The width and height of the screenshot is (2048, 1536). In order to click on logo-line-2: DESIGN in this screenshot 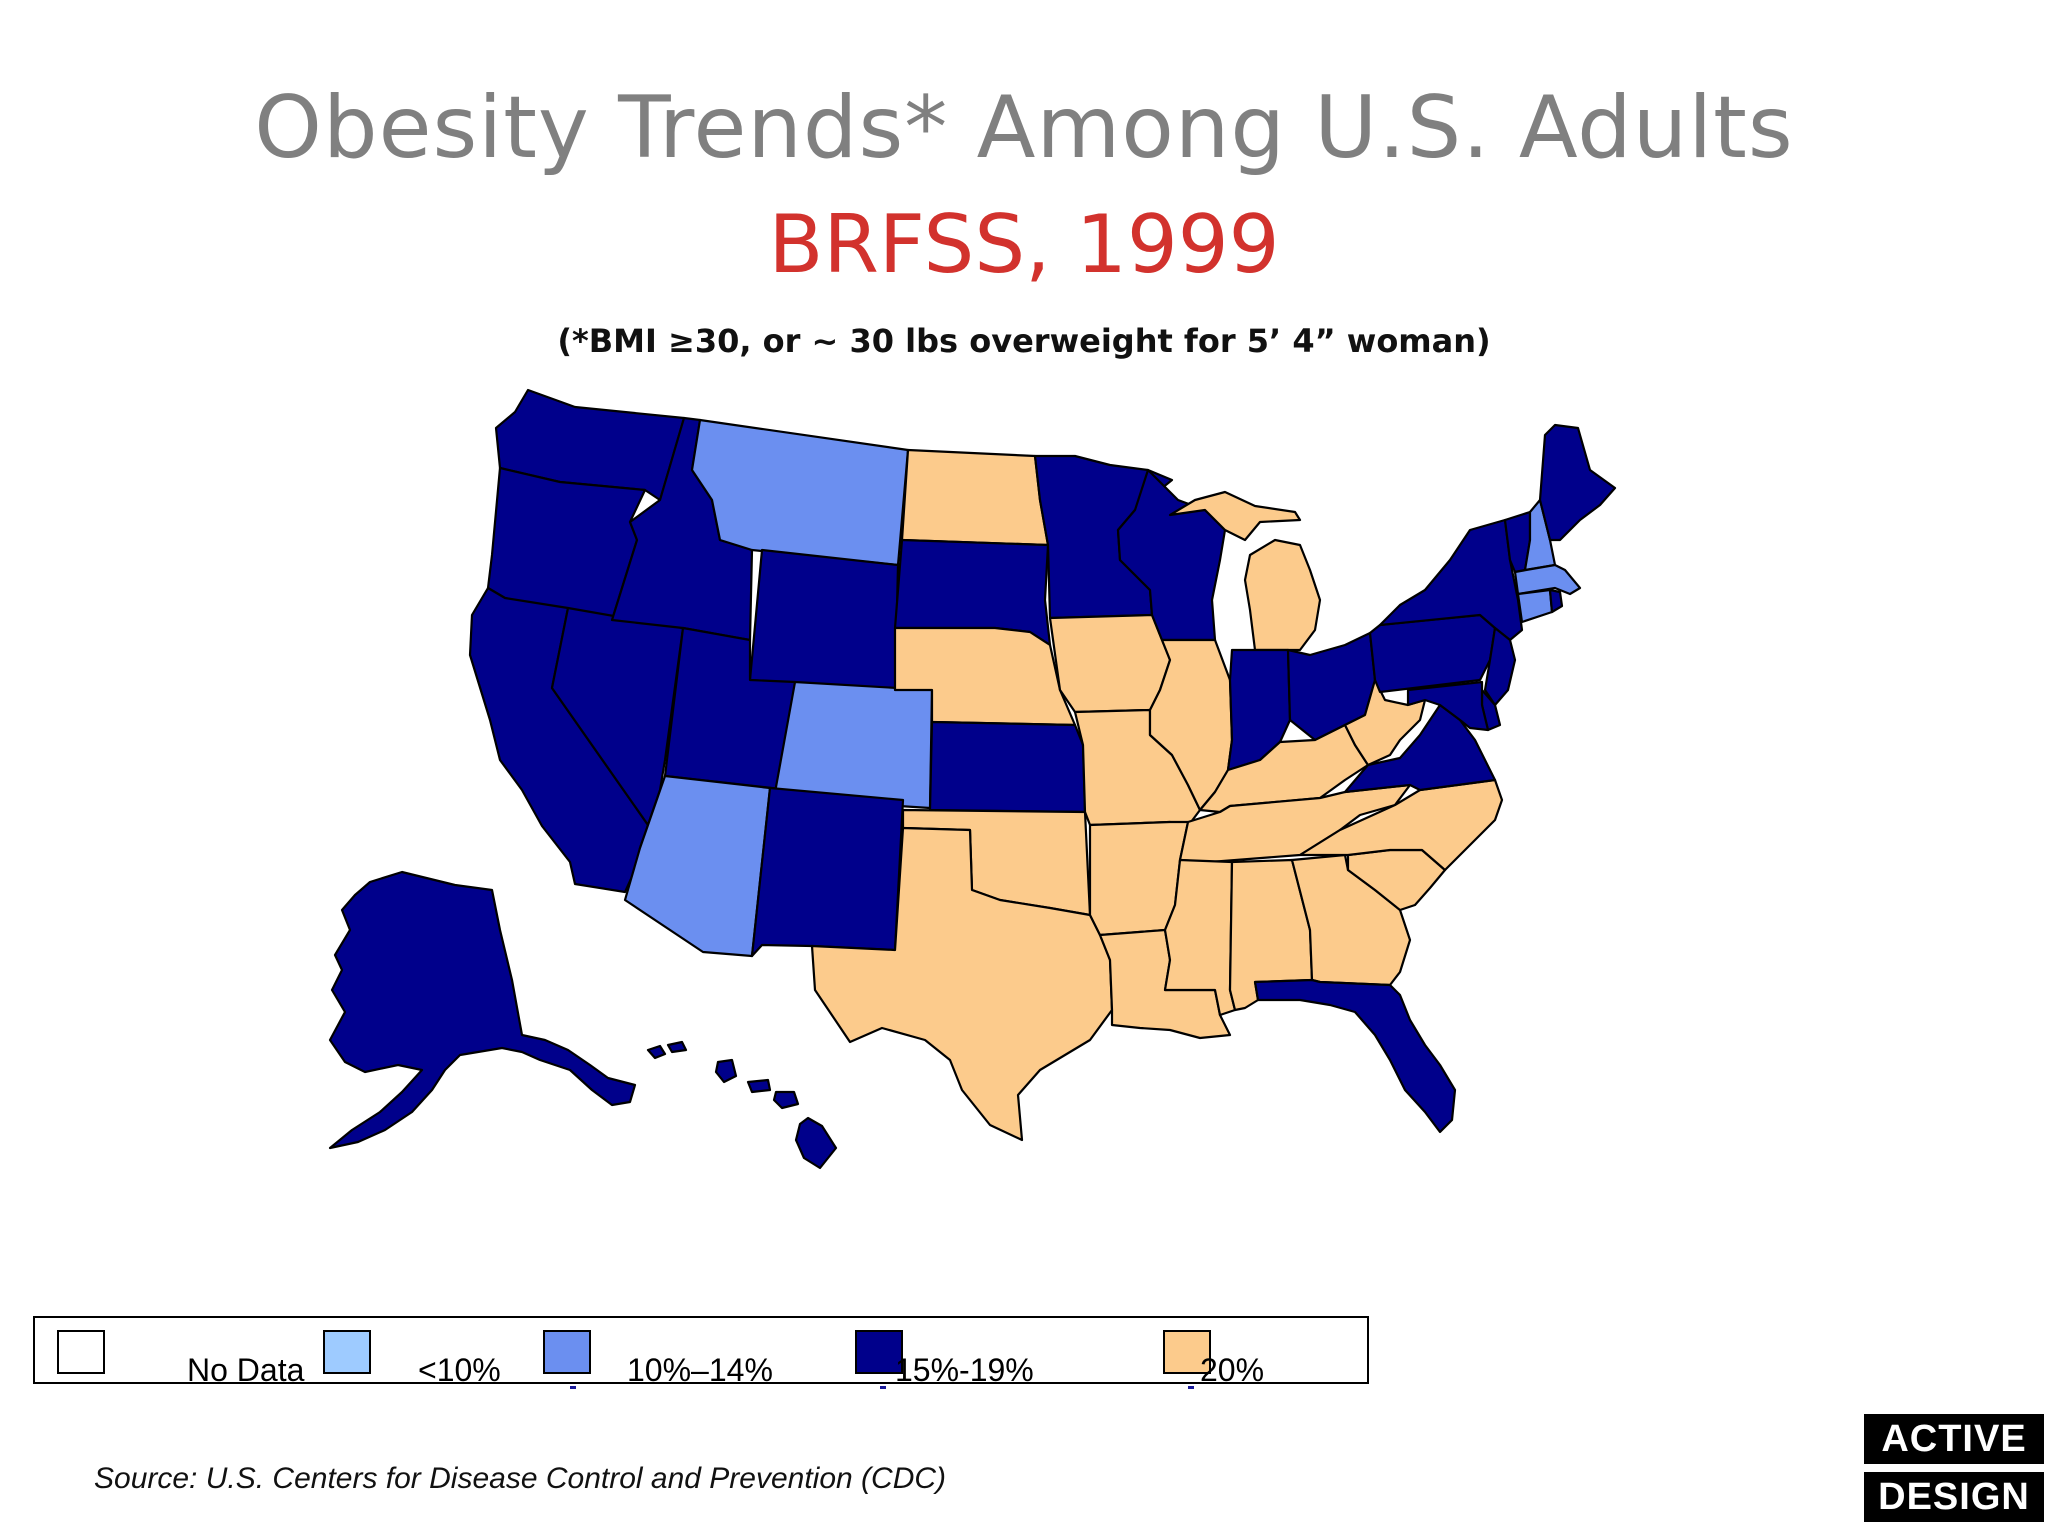, I will do `click(1954, 1497)`.